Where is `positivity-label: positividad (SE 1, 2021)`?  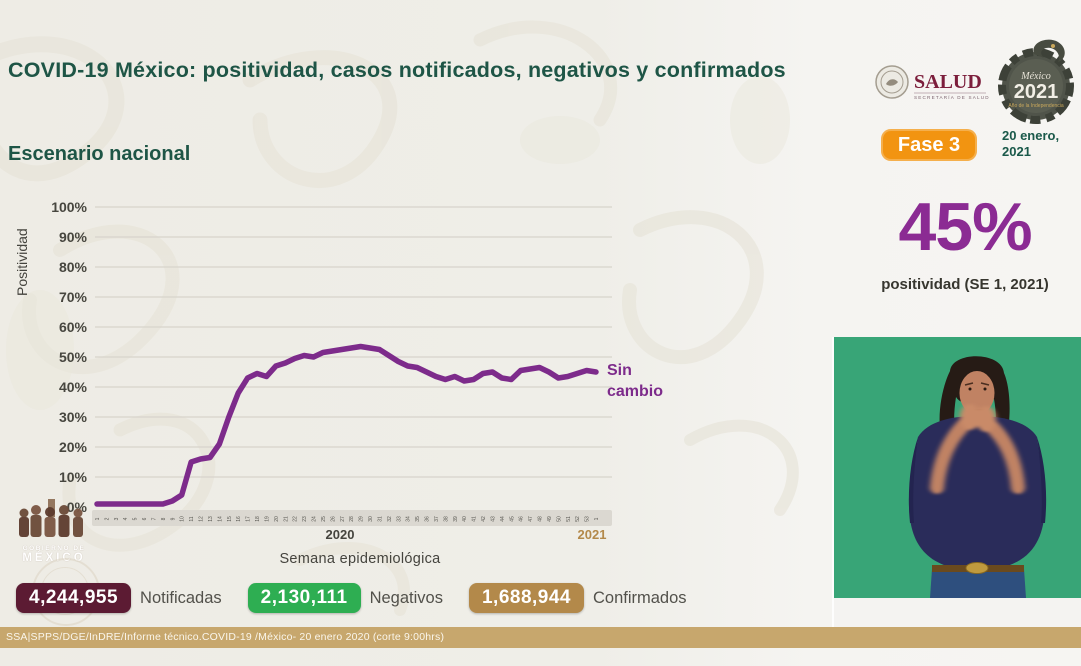
positivity-label: positividad (SE 1, 2021) is located at coordinates (965, 284).